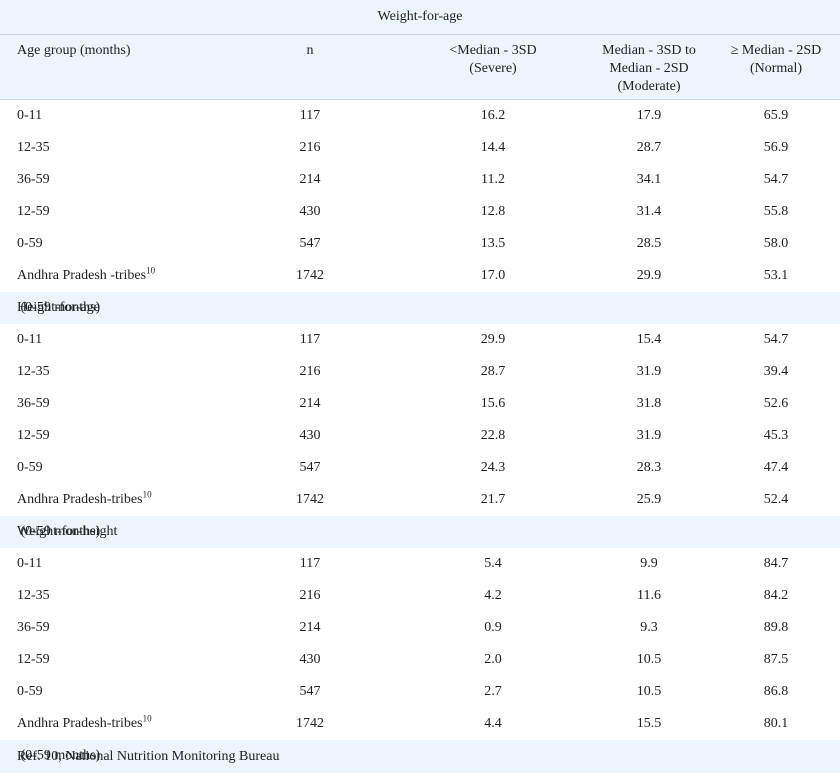 Image resolution: width=840 pixels, height=783 pixels. Describe the element at coordinates (493, 68) in the screenshot. I see `header-severe-line2: (Severe)` at that location.